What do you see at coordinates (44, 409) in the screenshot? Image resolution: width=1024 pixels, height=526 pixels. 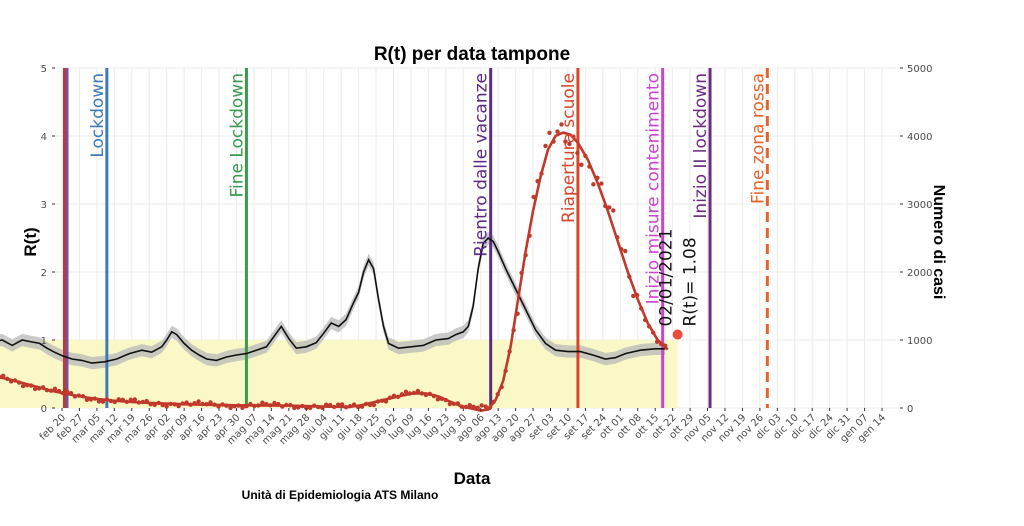 I see `y-left-tick-label: 0` at bounding box center [44, 409].